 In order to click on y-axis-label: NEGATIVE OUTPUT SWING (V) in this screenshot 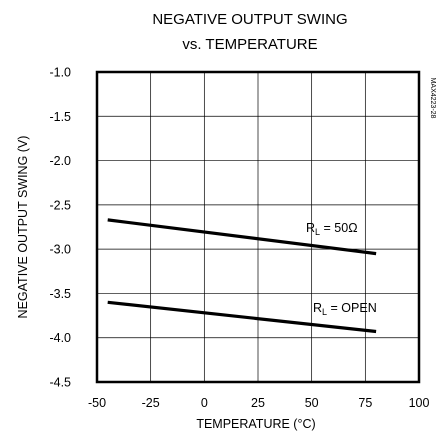, I will do `click(23, 227)`.